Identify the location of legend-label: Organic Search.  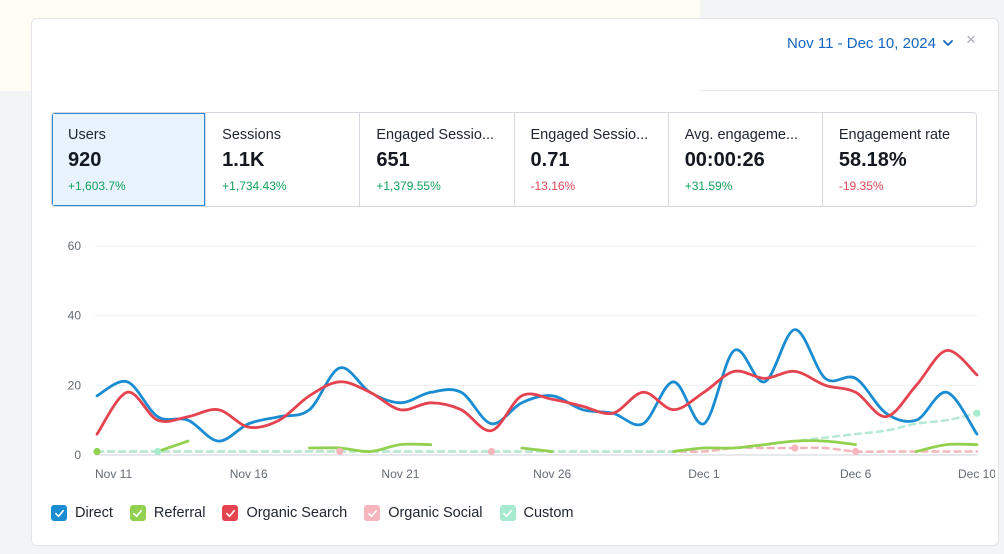
(297, 513).